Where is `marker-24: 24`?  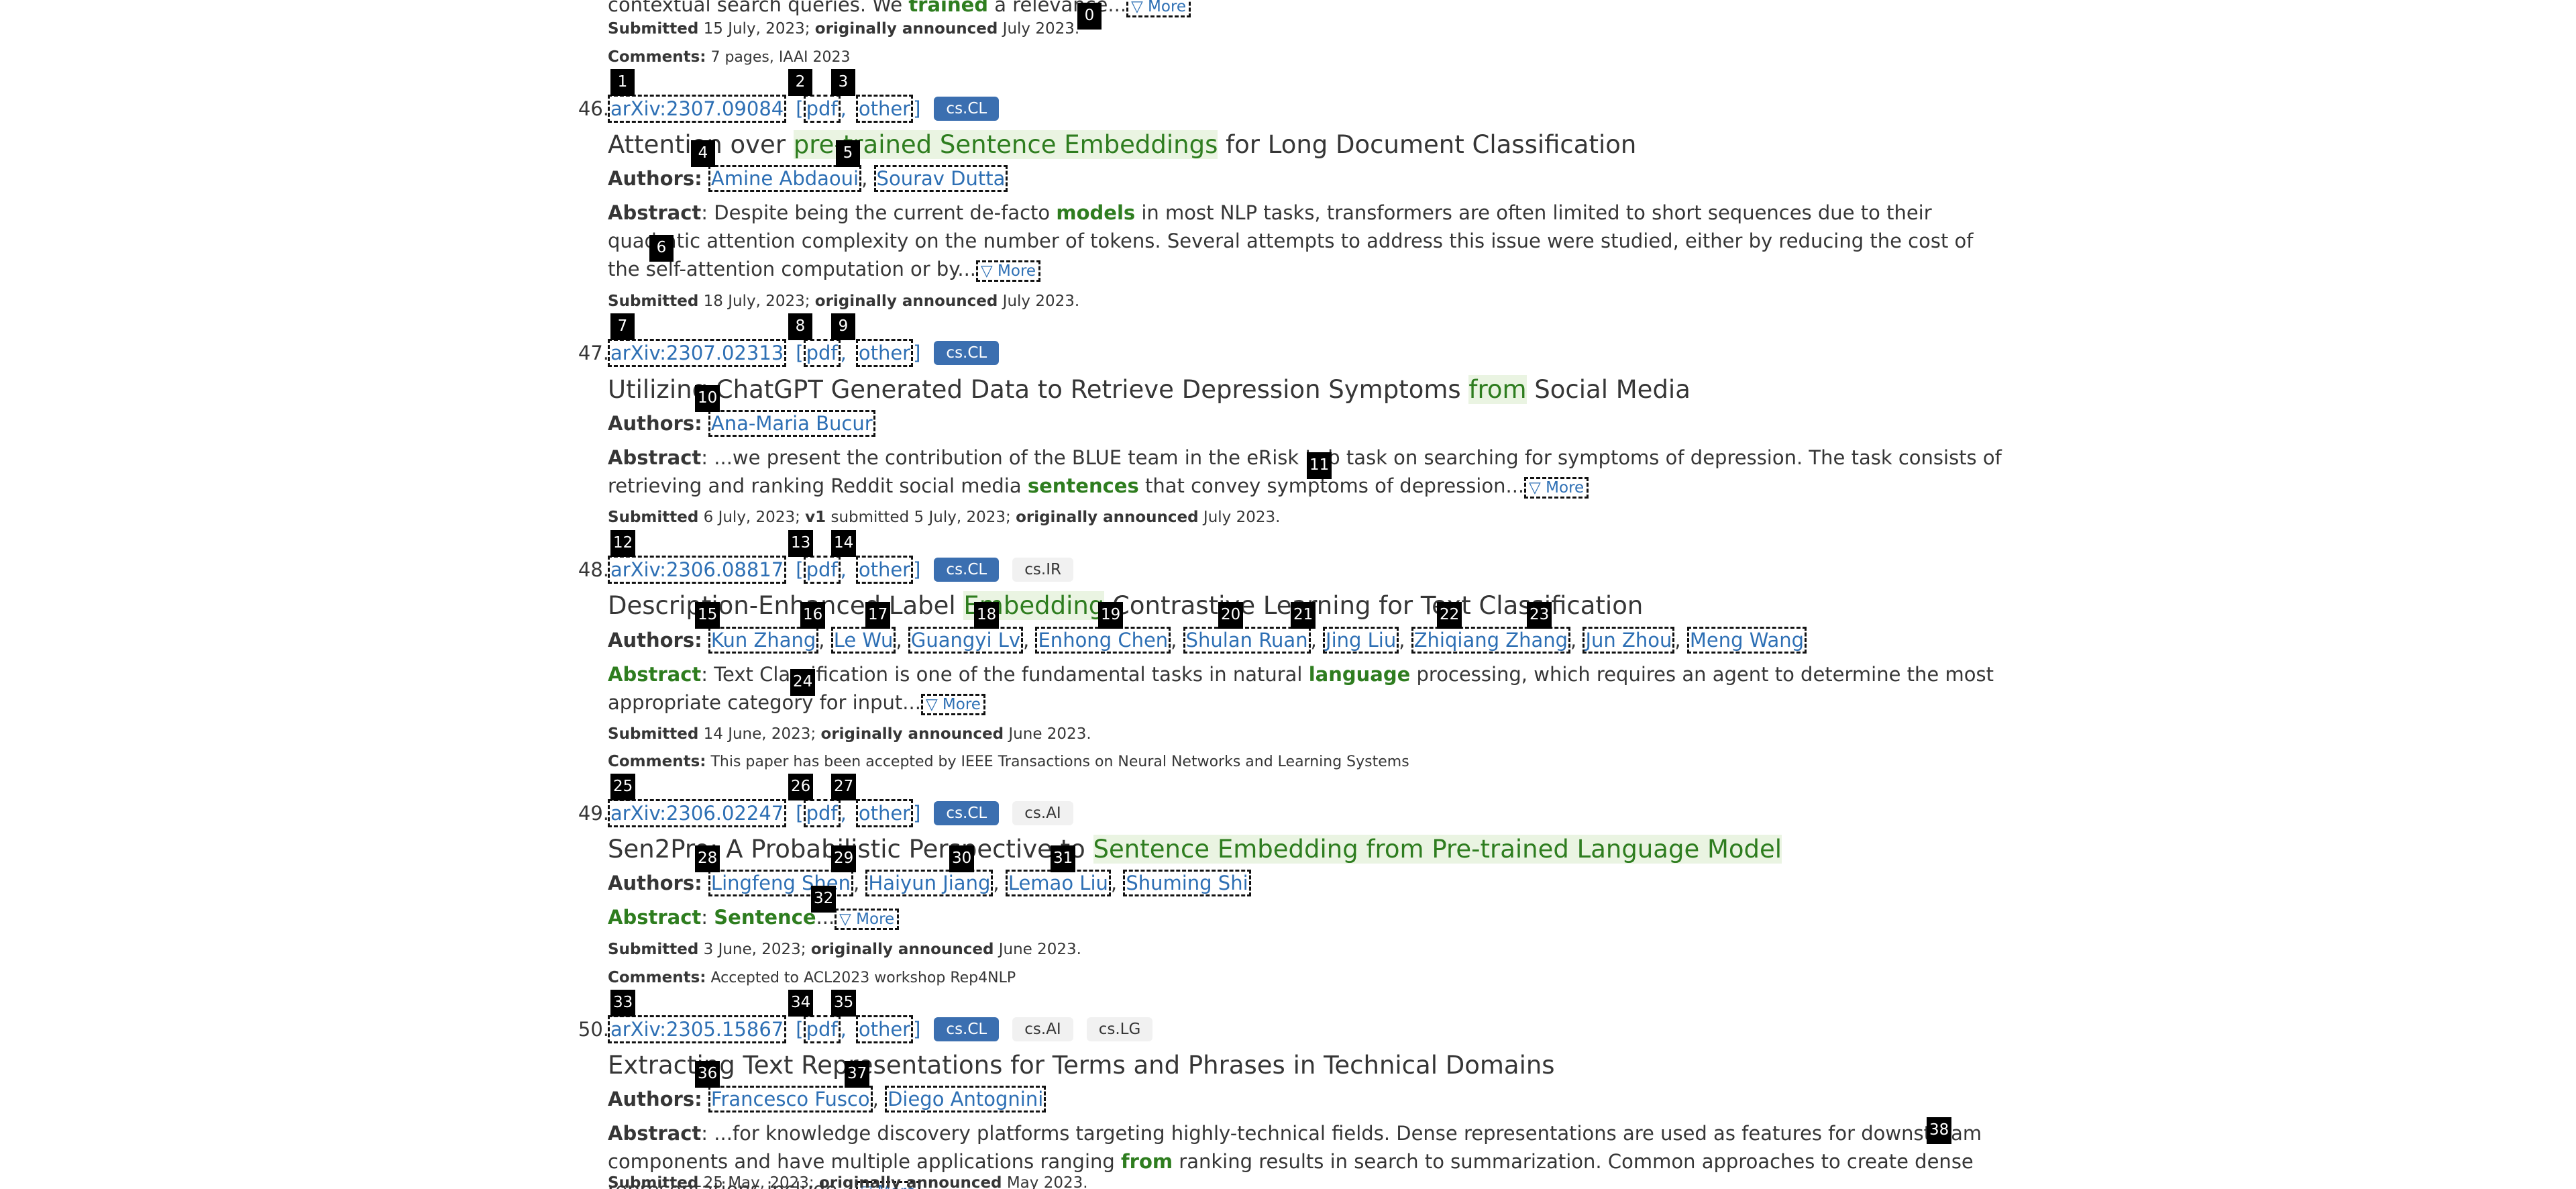
marker-24: 24 is located at coordinates (803, 682).